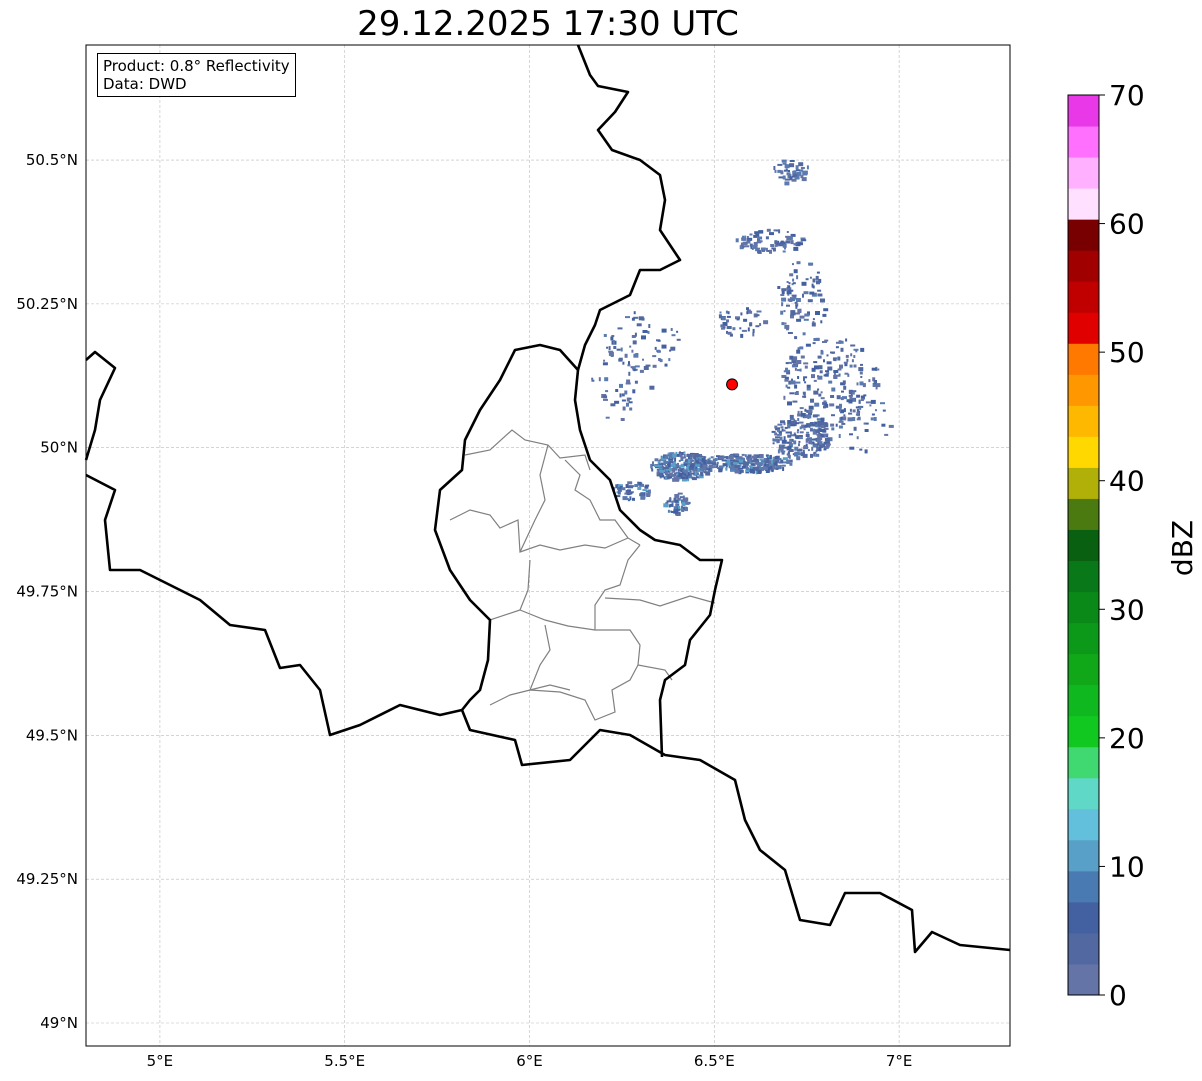 The height and width of the screenshot is (1081, 1202). Describe the element at coordinates (1127, 352) in the screenshot. I see `colorbar-tick-label: 50` at that location.